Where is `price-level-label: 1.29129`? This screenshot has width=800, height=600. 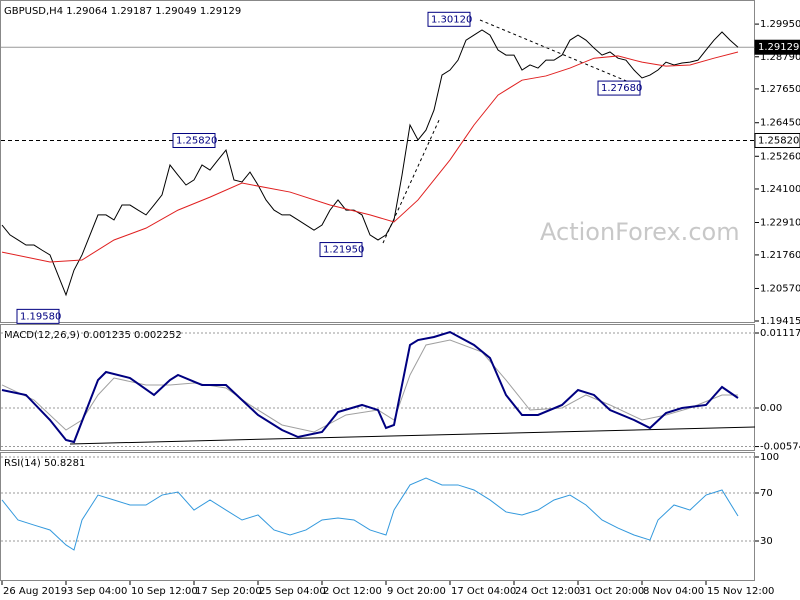 price-level-label: 1.29129 is located at coordinates (778, 47).